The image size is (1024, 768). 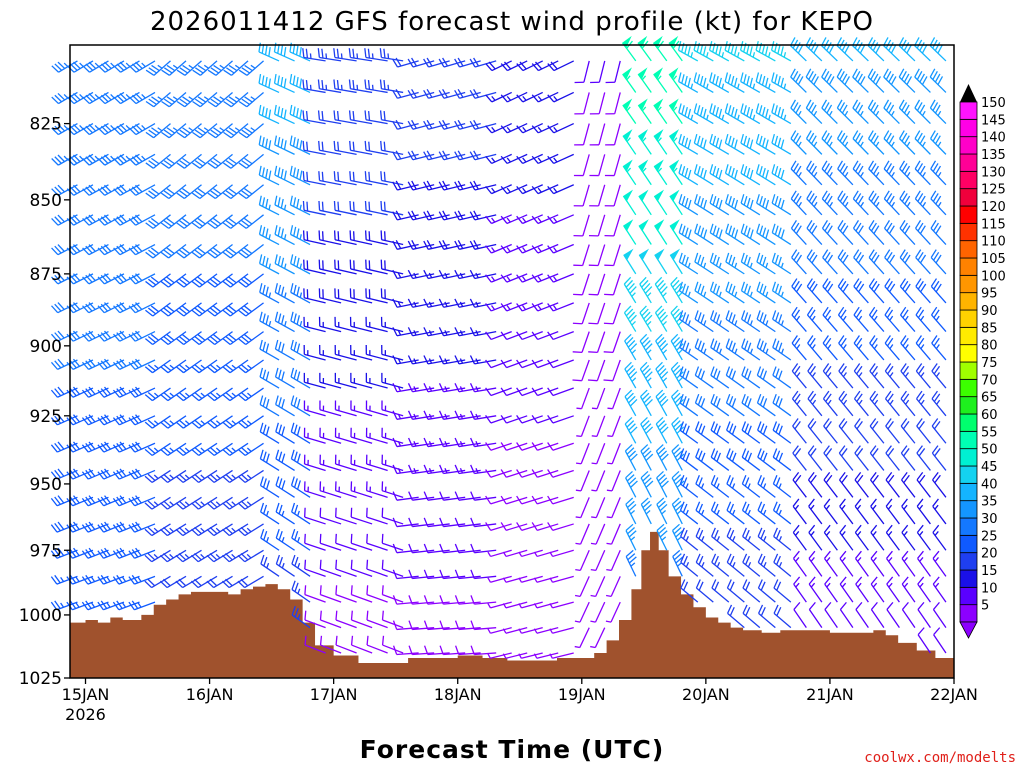 What do you see at coordinates (993, 207) in the screenshot?
I see `colorbar-label: 120` at bounding box center [993, 207].